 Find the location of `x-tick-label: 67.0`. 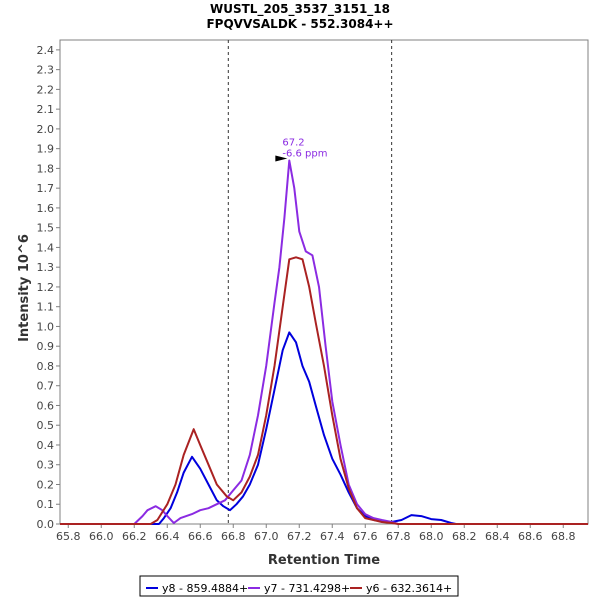

x-tick-label: 67.0 is located at coordinates (266, 536).